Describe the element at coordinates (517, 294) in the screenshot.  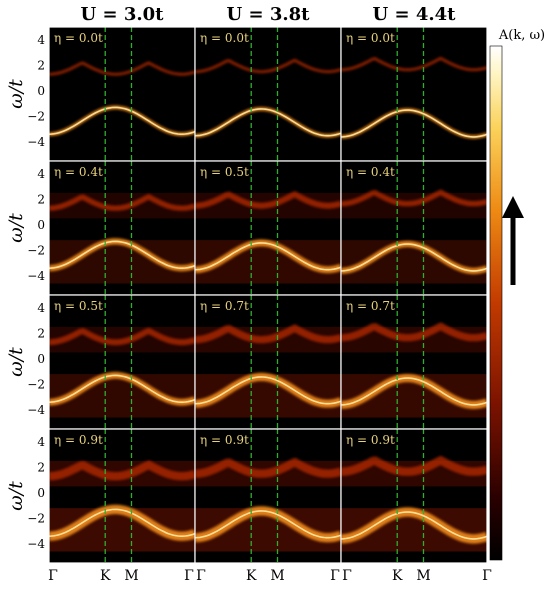
I see `colorbar: A(k, ω)` at that location.